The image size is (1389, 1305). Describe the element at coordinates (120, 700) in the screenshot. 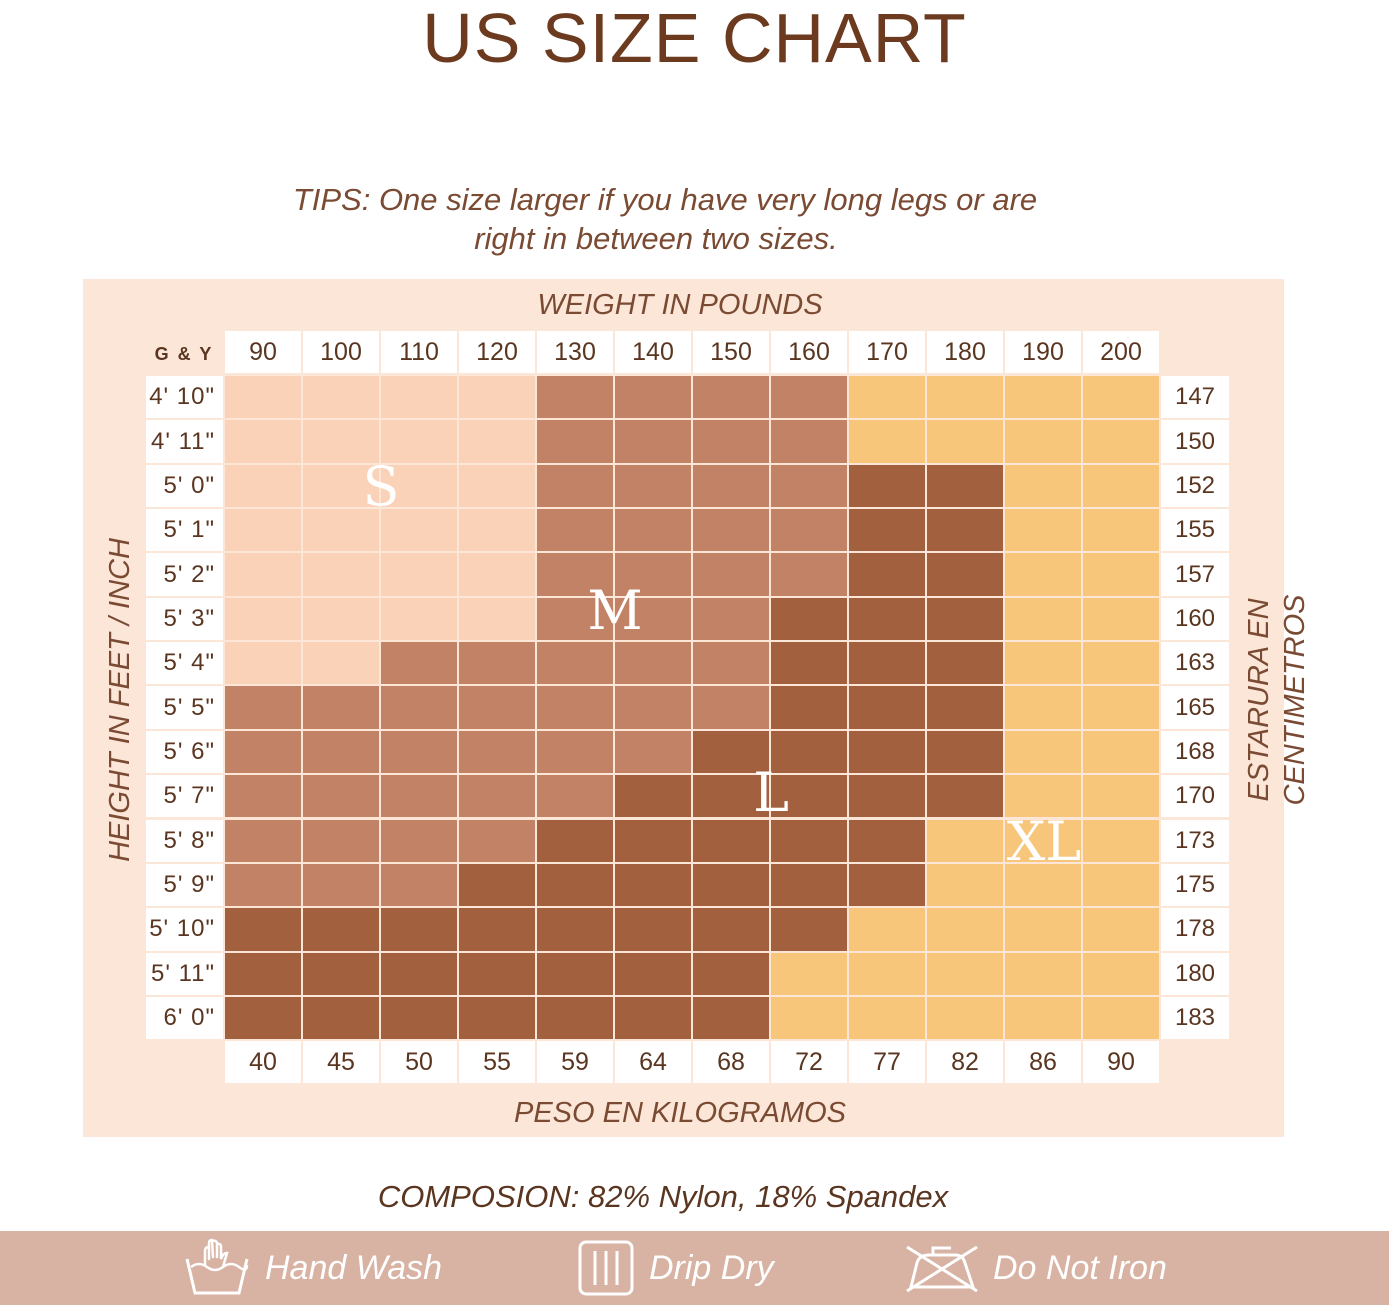

I see `y-axis-label-left: HEIGHT IN FEET / INCH` at that location.